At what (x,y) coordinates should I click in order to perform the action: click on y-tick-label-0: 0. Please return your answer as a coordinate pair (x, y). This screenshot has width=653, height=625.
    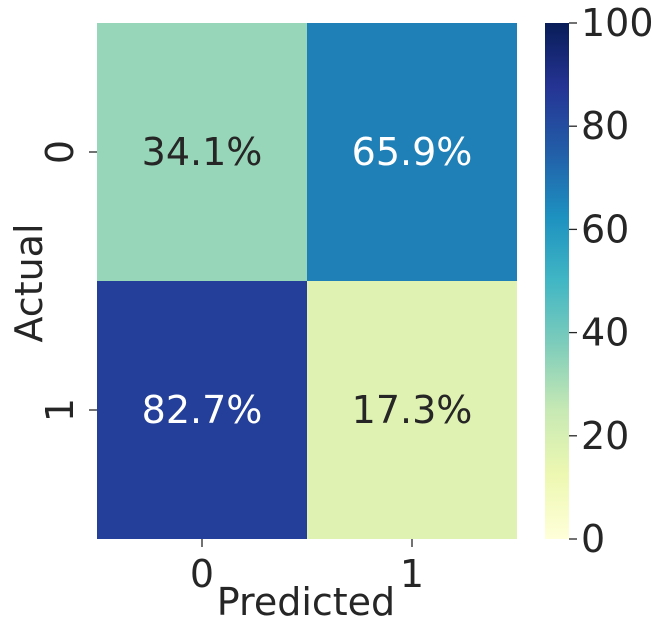
    Looking at the image, I should click on (60, 152).